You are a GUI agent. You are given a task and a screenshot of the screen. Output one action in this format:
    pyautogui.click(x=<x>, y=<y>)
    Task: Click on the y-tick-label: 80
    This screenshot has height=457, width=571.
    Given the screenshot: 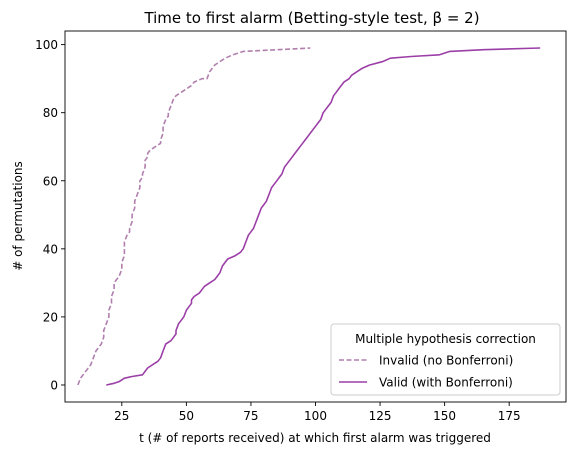 What is the action you would take?
    pyautogui.click(x=50, y=113)
    